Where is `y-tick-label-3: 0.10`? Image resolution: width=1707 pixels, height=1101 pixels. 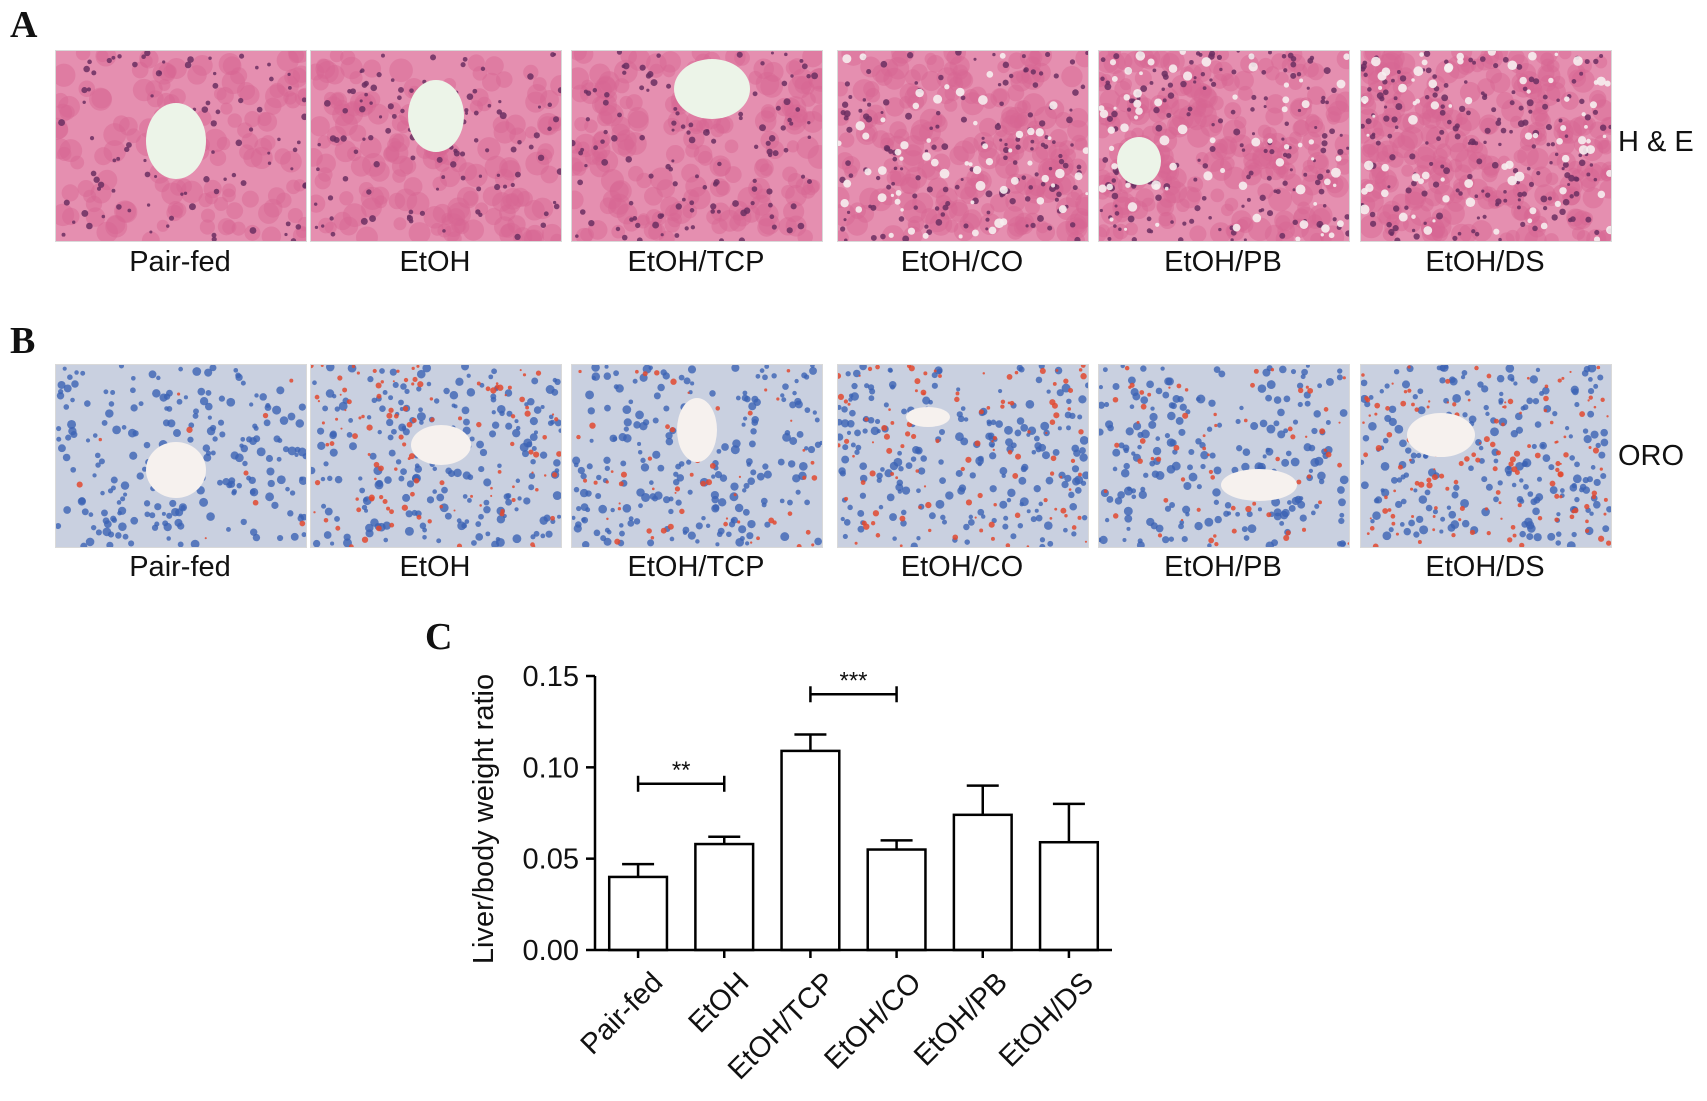 y-tick-label-3: 0.10 is located at coordinates (551, 768).